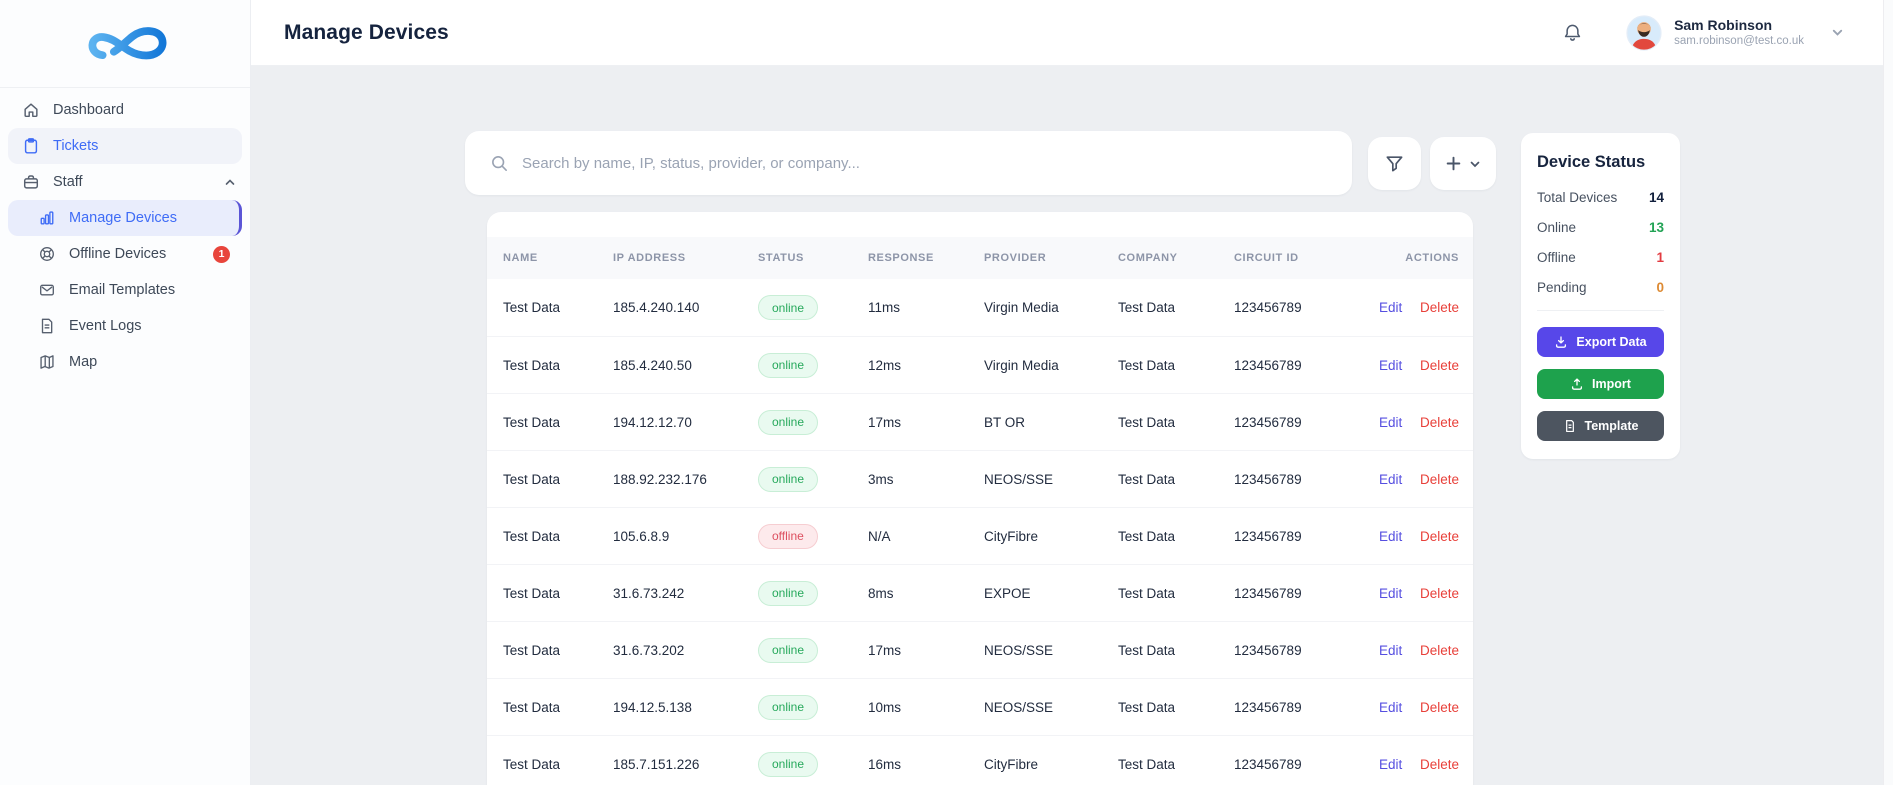 The height and width of the screenshot is (785, 1893). What do you see at coordinates (83, 362) in the screenshot?
I see `sidebar-item-label: Map` at bounding box center [83, 362].